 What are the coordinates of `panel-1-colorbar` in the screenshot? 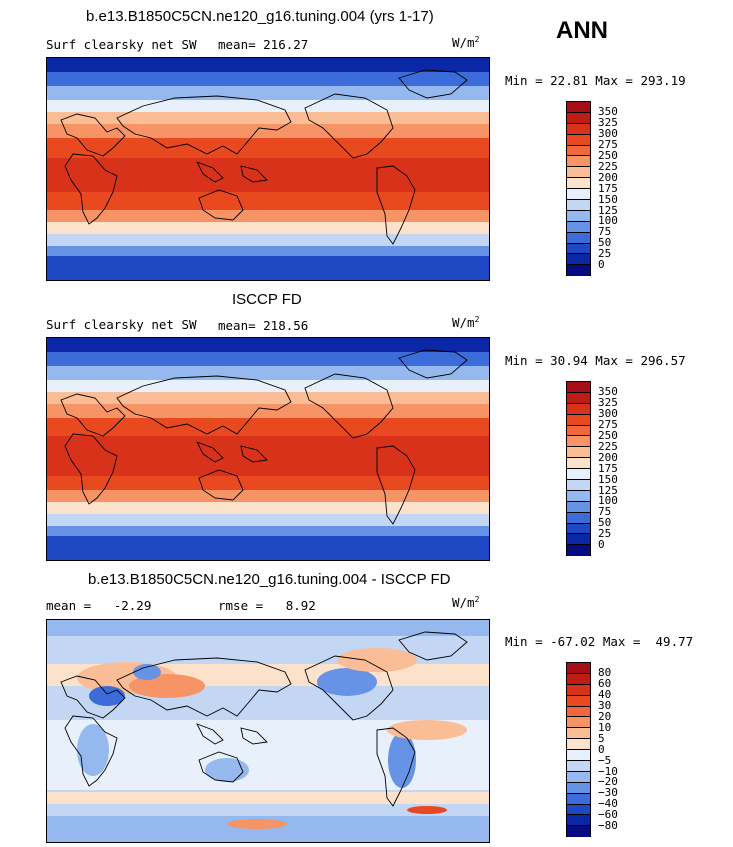 It's located at (578, 189).